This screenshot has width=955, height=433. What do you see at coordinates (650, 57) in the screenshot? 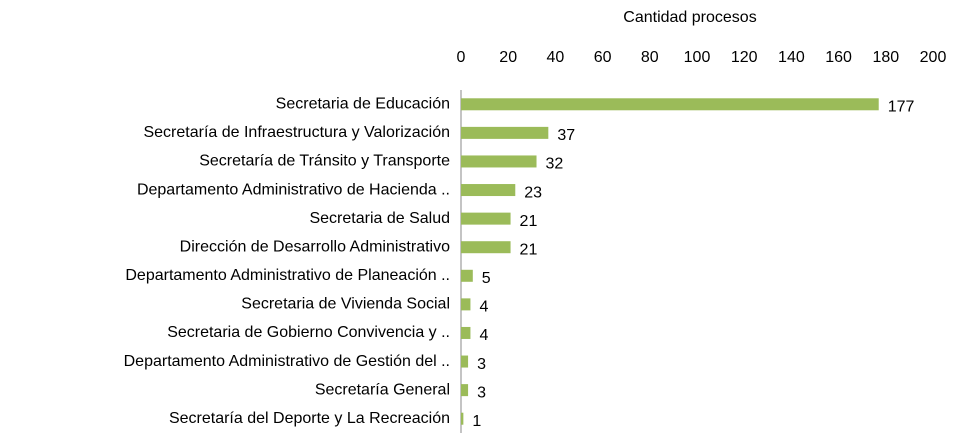
I see `x-tick-label: 80` at bounding box center [650, 57].